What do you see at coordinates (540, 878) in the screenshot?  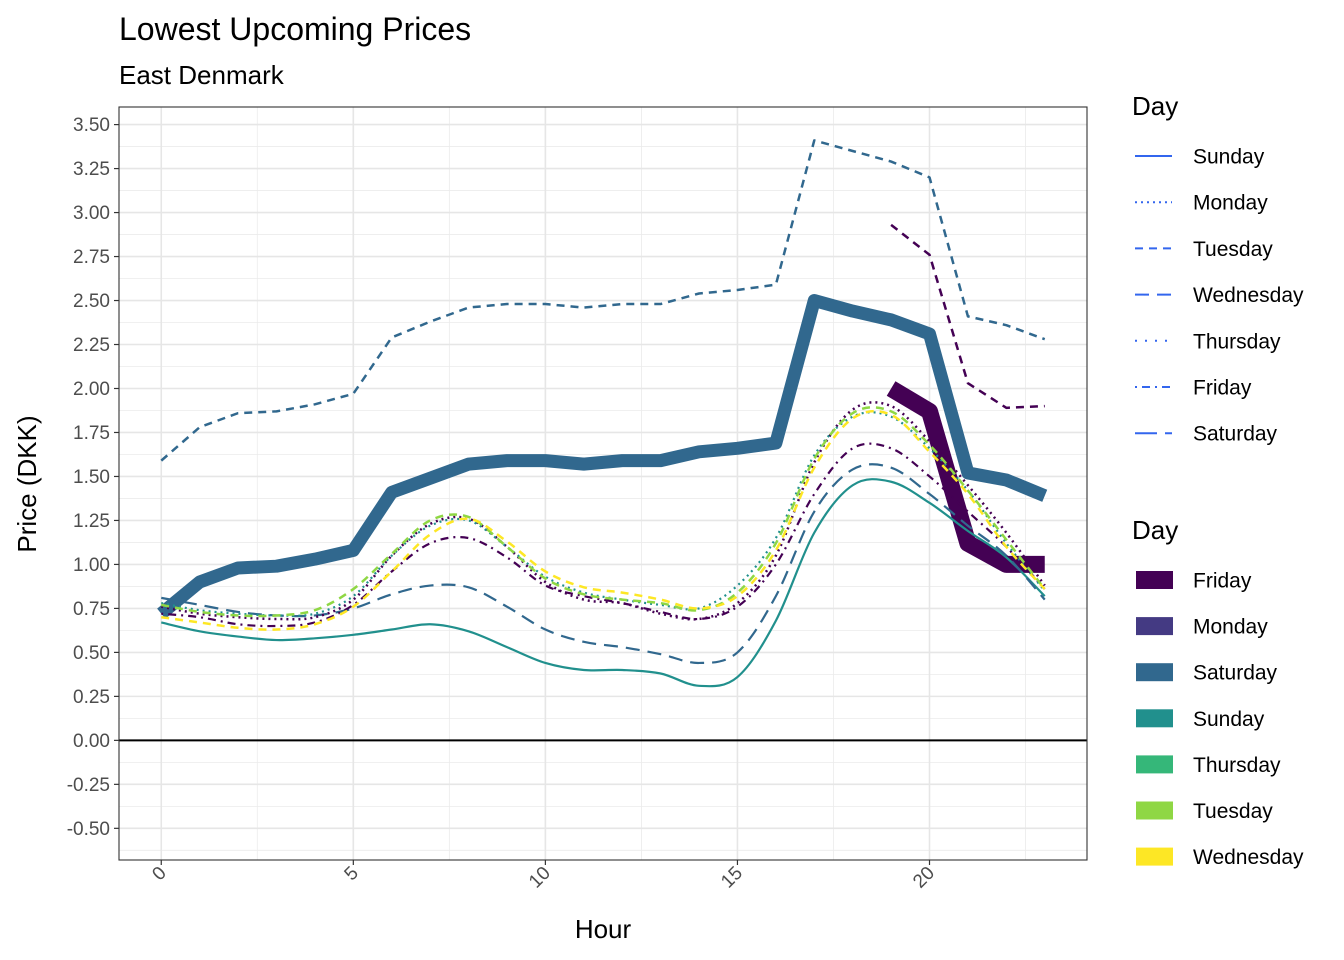 I see `x-tick-label: 10` at bounding box center [540, 878].